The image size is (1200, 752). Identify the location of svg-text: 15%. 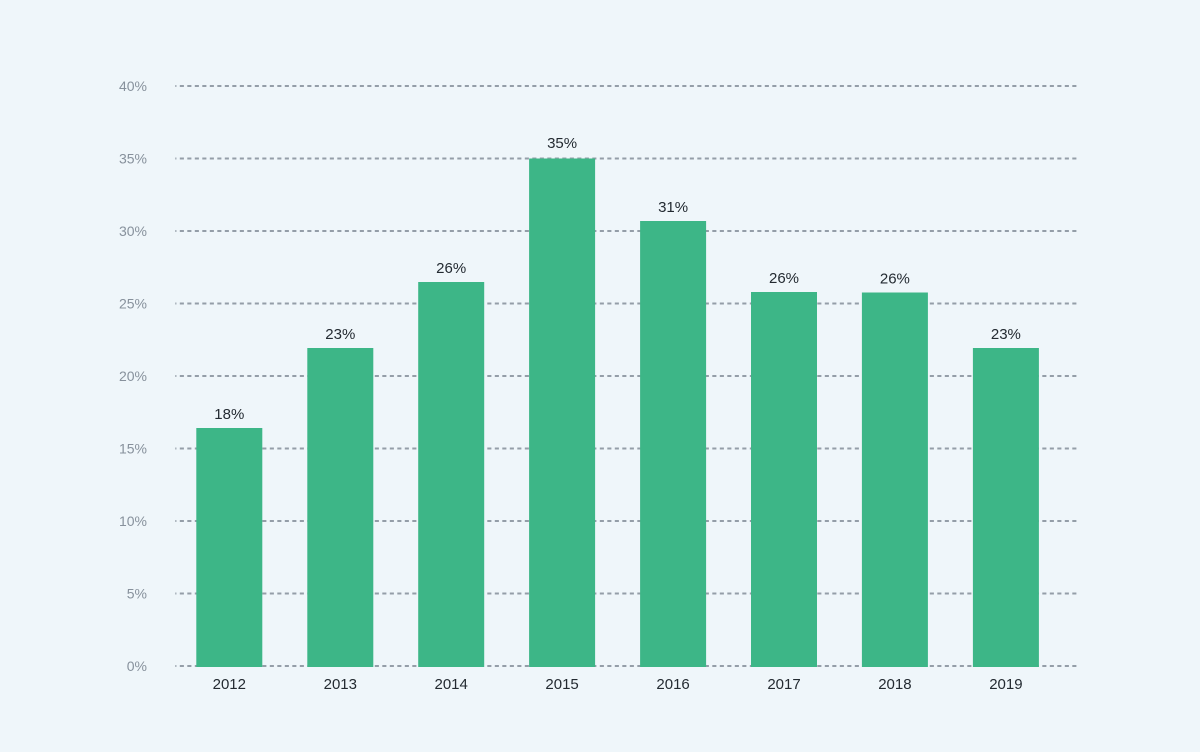
(133, 449).